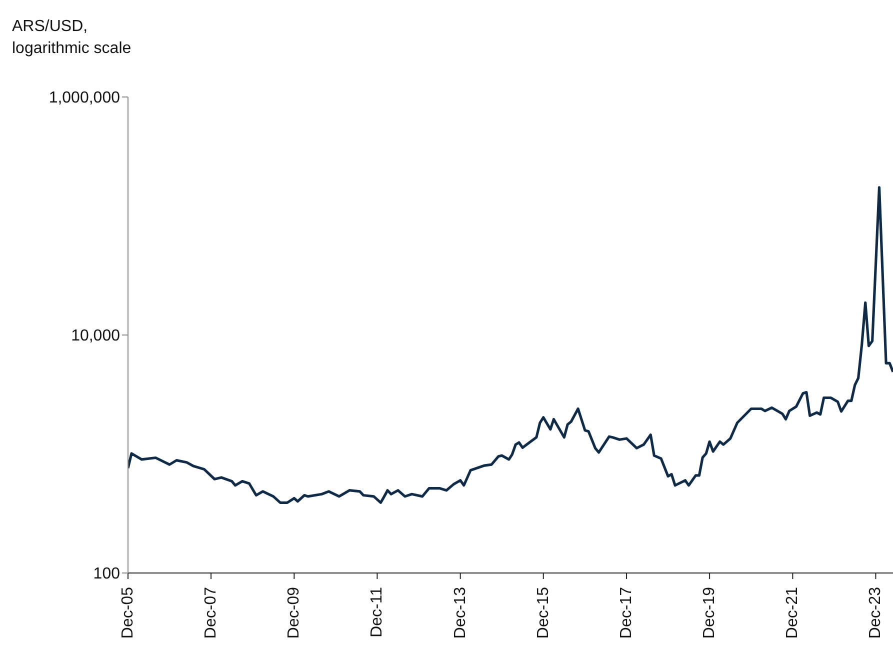  I want to click on y-tick-label: 100, so click(106, 574).